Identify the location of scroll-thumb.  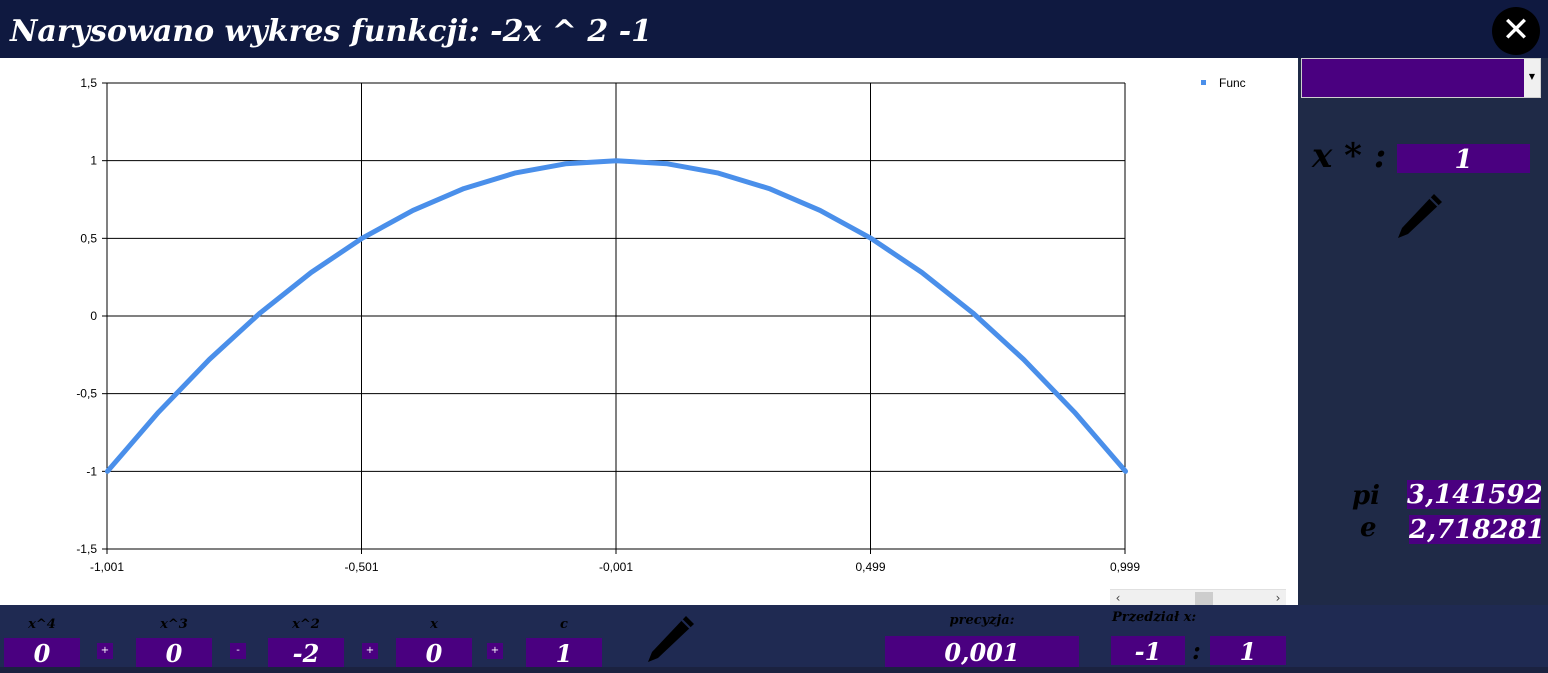
(1204, 598).